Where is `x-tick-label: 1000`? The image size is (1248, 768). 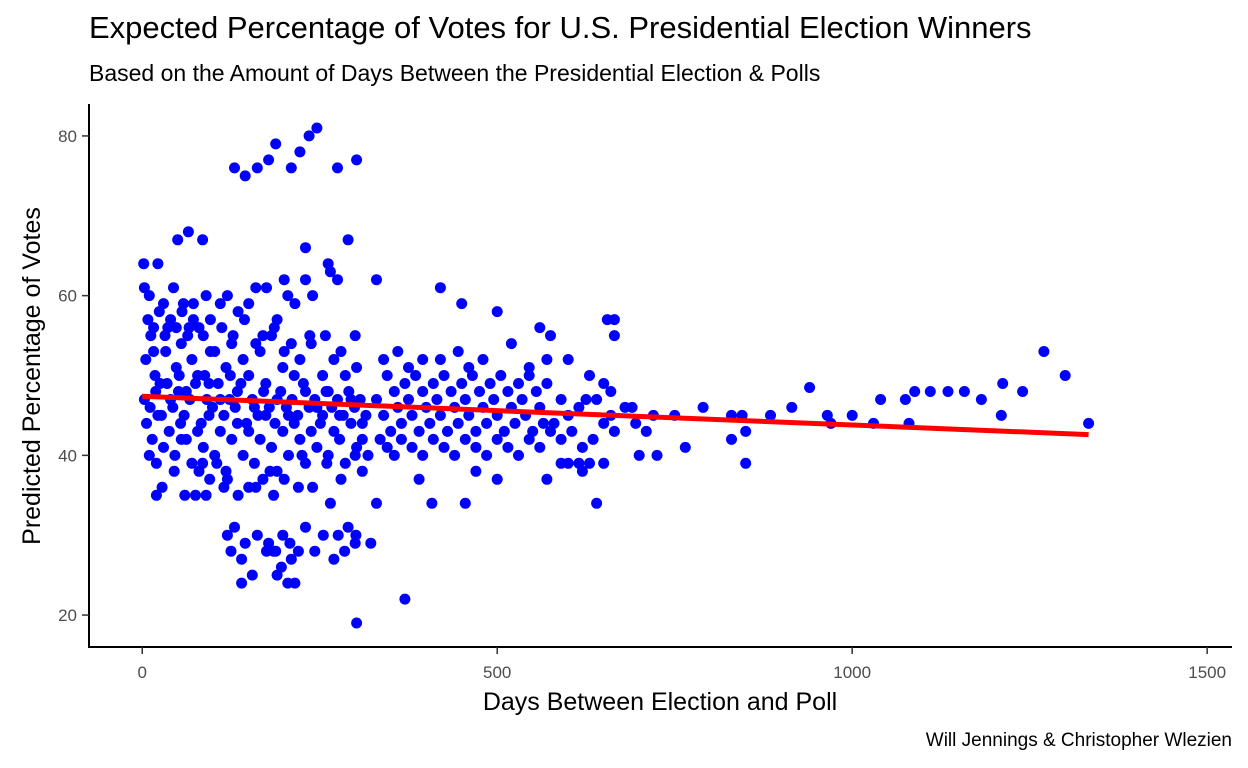 x-tick-label: 1000 is located at coordinates (852, 672).